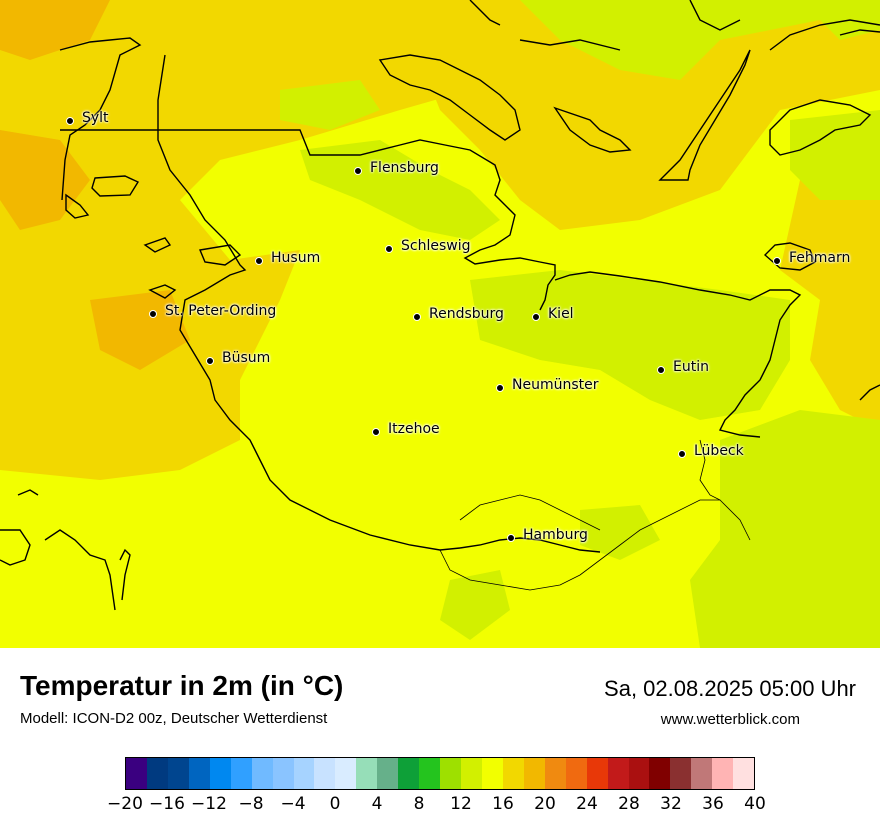 Image resolution: width=880 pixels, height=830 pixels. Describe the element at coordinates (55, 30) in the screenshot. I see `warmer-patch-nw` at that location.